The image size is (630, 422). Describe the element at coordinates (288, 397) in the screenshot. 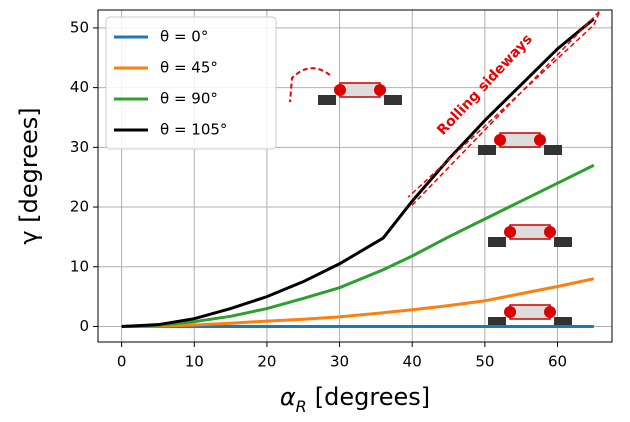

I see `x-label-symbol: α` at that location.